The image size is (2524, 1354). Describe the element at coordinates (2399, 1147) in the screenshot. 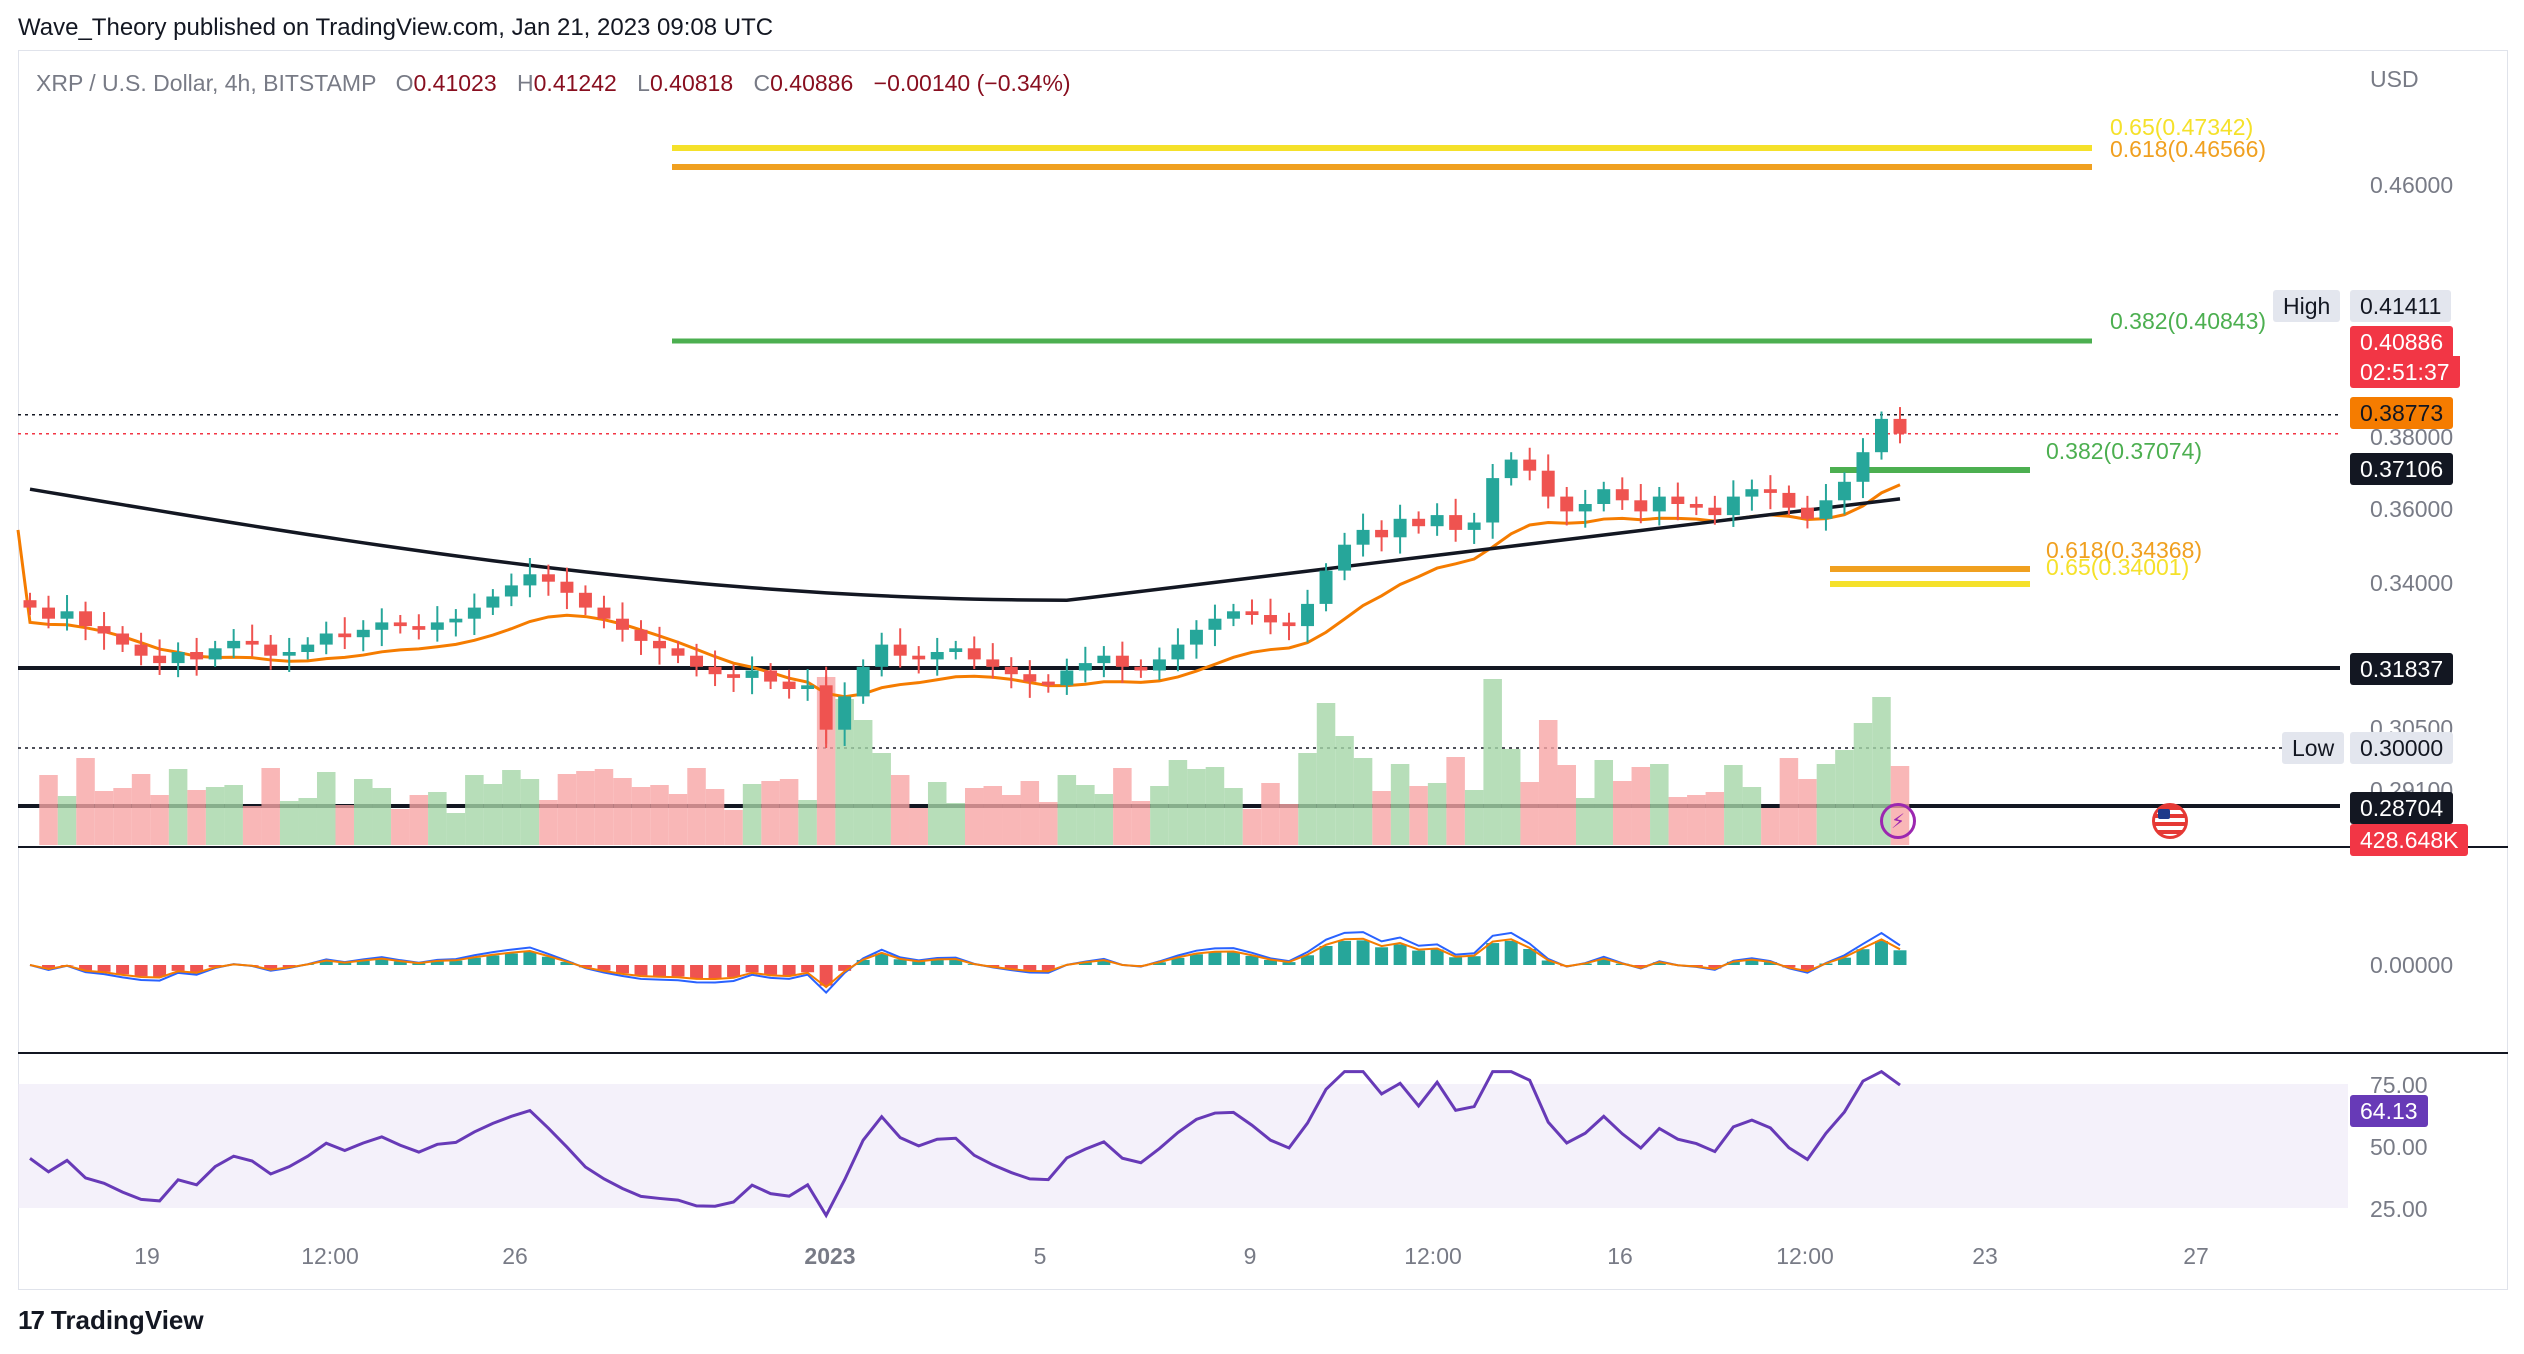

I see `rsi-tick: 50.00` at that location.